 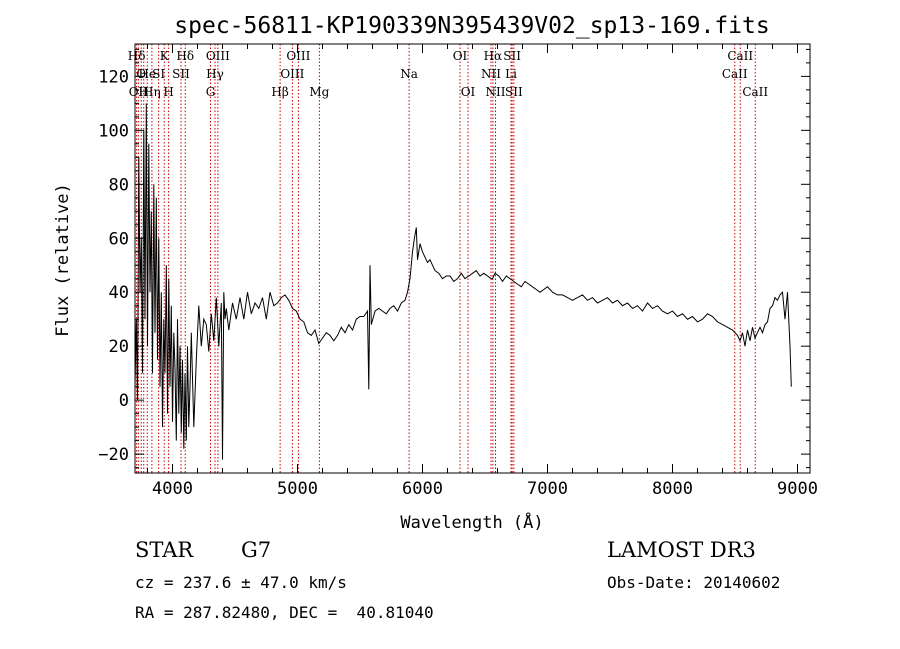 I want to click on line-label: Hγ, so click(x=215, y=74).